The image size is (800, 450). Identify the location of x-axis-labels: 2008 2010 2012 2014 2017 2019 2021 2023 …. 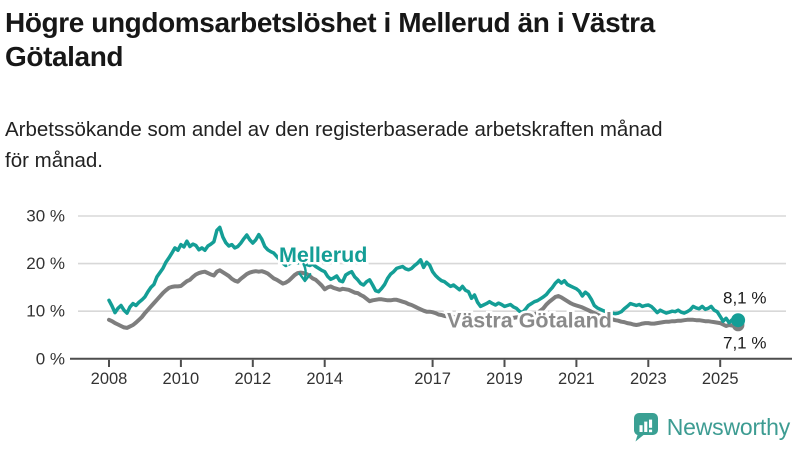
(415, 379).